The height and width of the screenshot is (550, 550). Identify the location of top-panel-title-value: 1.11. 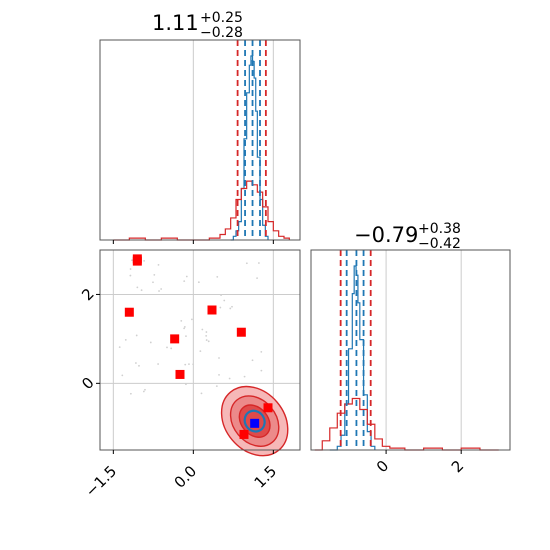
(175, 23).